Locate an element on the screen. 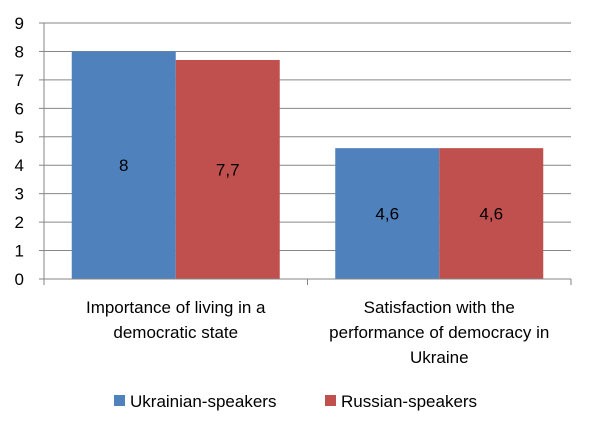 Image resolution: width=592 pixels, height=431 pixels. x-tick-label: Ukraine is located at coordinates (439, 357).